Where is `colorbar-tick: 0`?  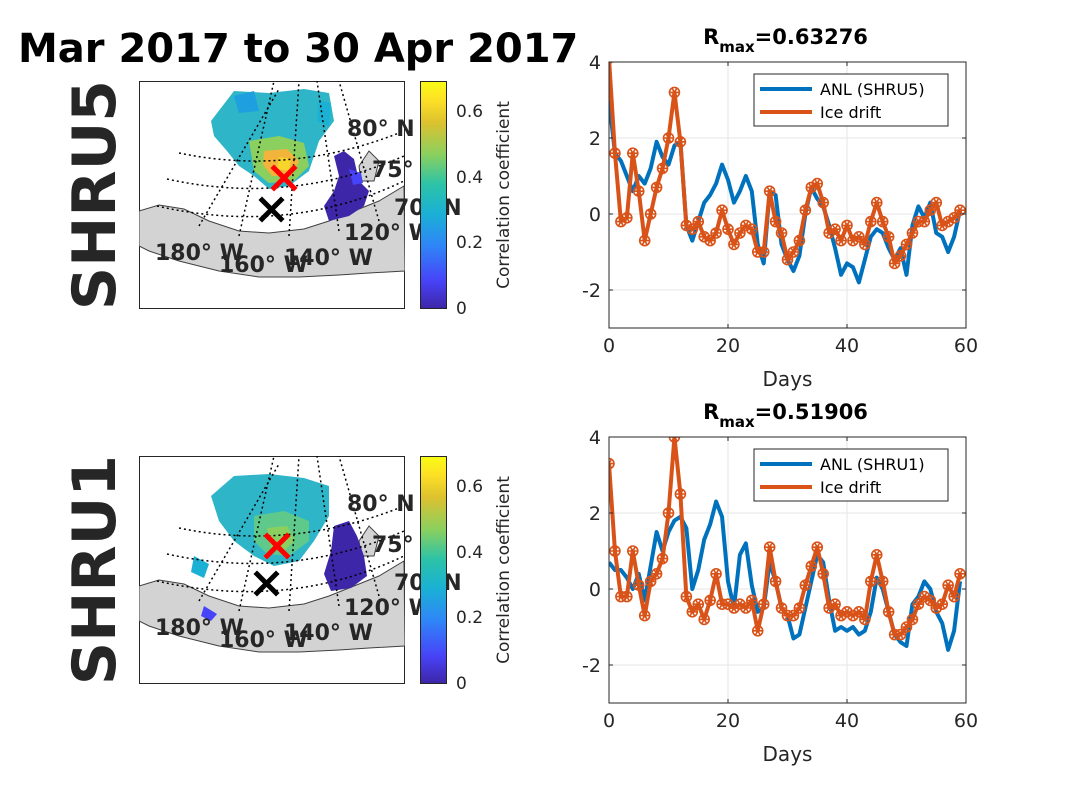 colorbar-tick: 0 is located at coordinates (461, 684).